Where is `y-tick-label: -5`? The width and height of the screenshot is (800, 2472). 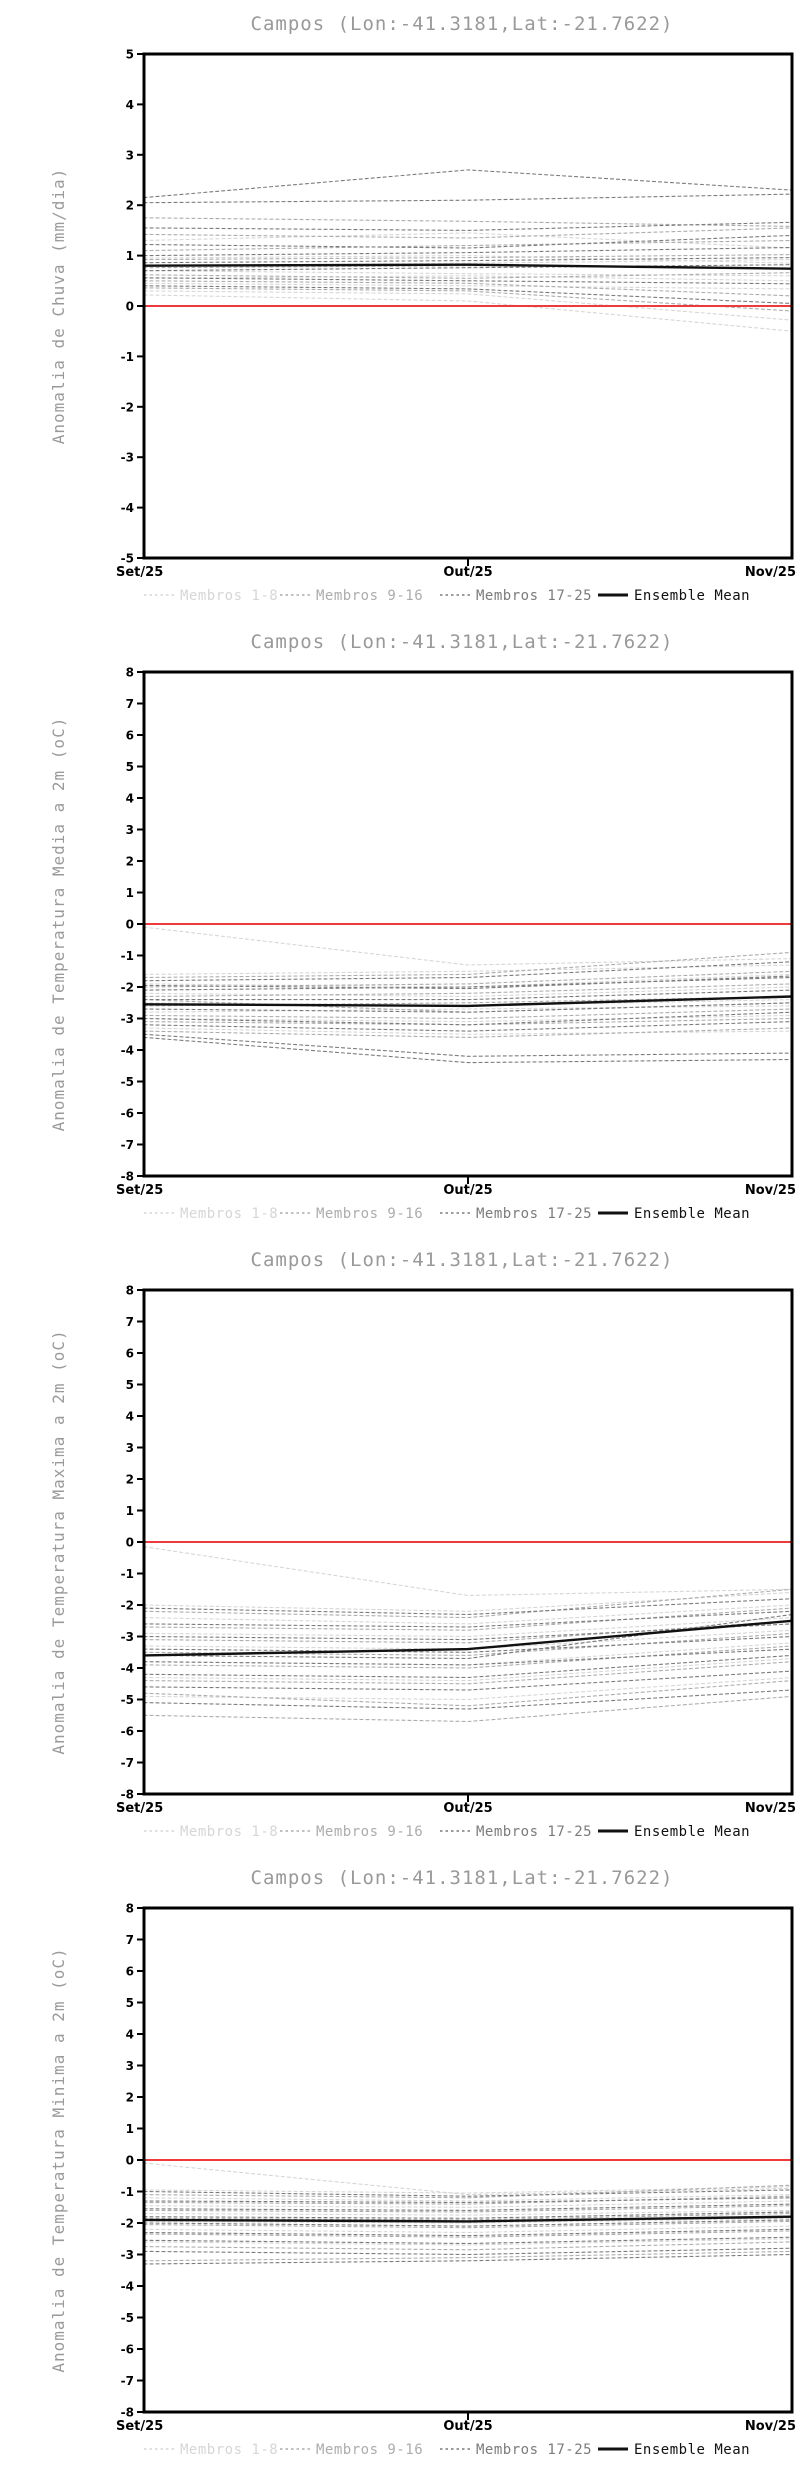 y-tick-label: -5 is located at coordinates (127, 559).